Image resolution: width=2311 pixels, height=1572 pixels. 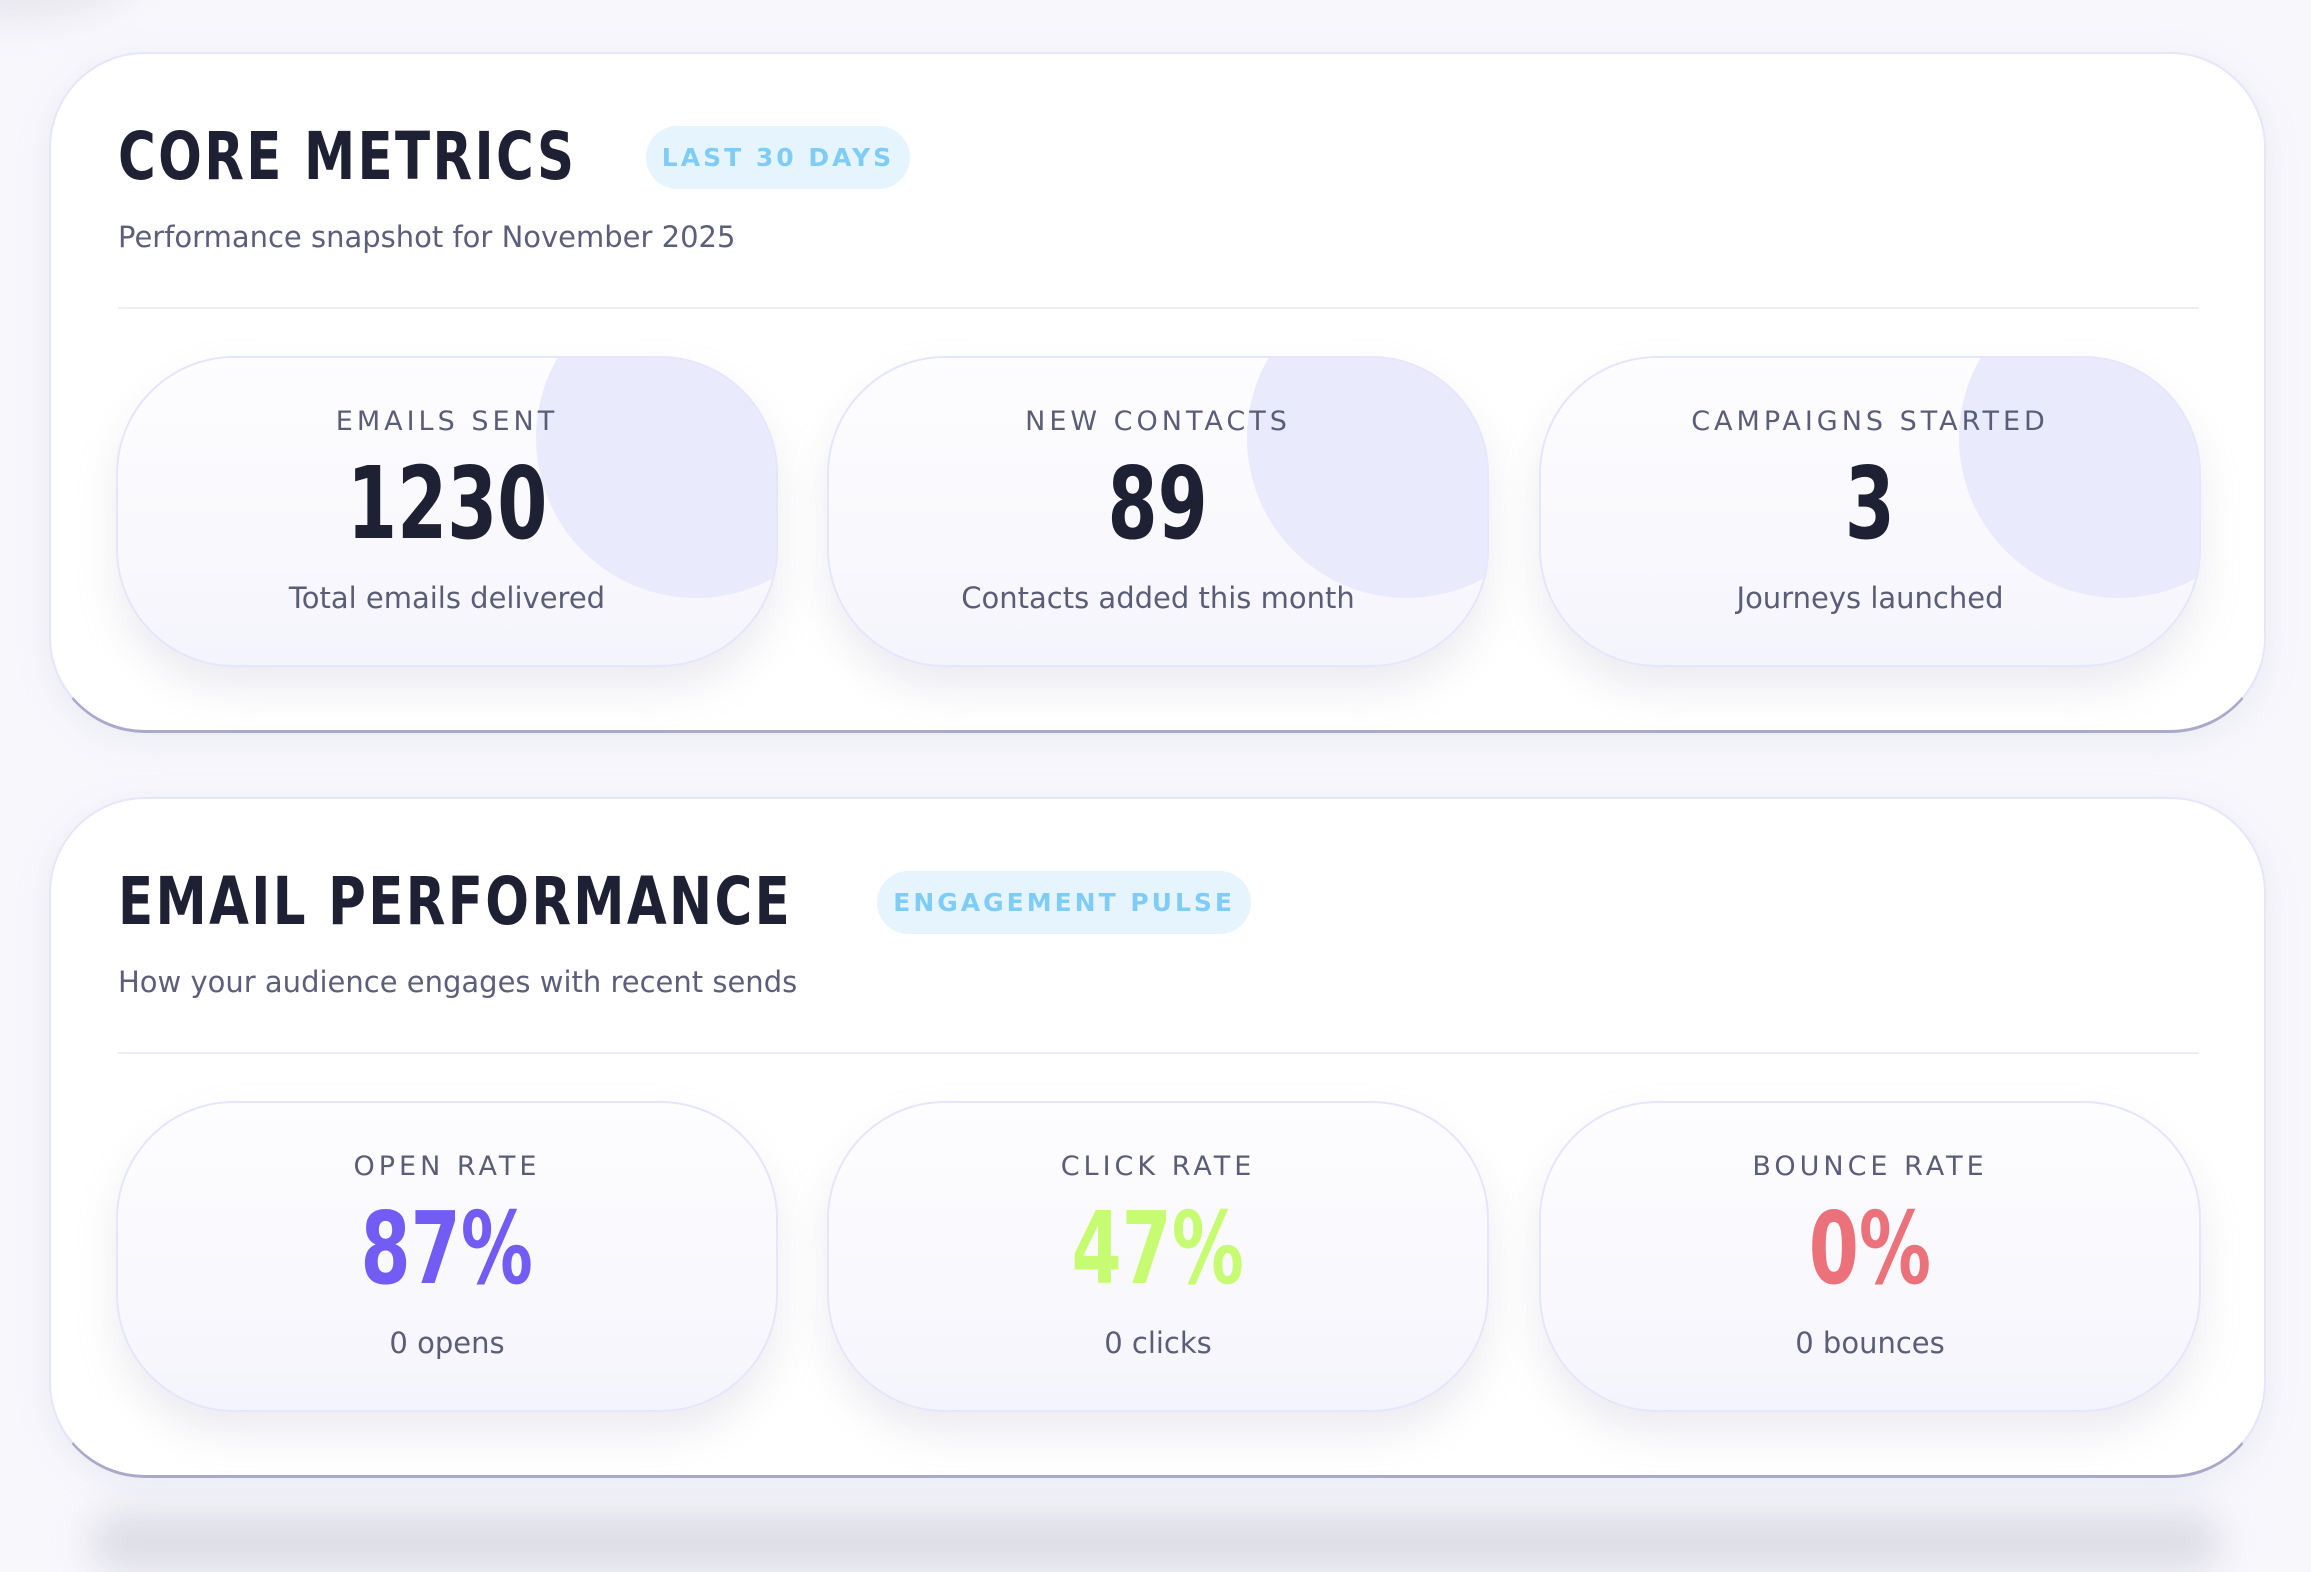 What do you see at coordinates (1870, 421) in the screenshot?
I see `metric-label: CAMPAIGNS STARTED` at bounding box center [1870, 421].